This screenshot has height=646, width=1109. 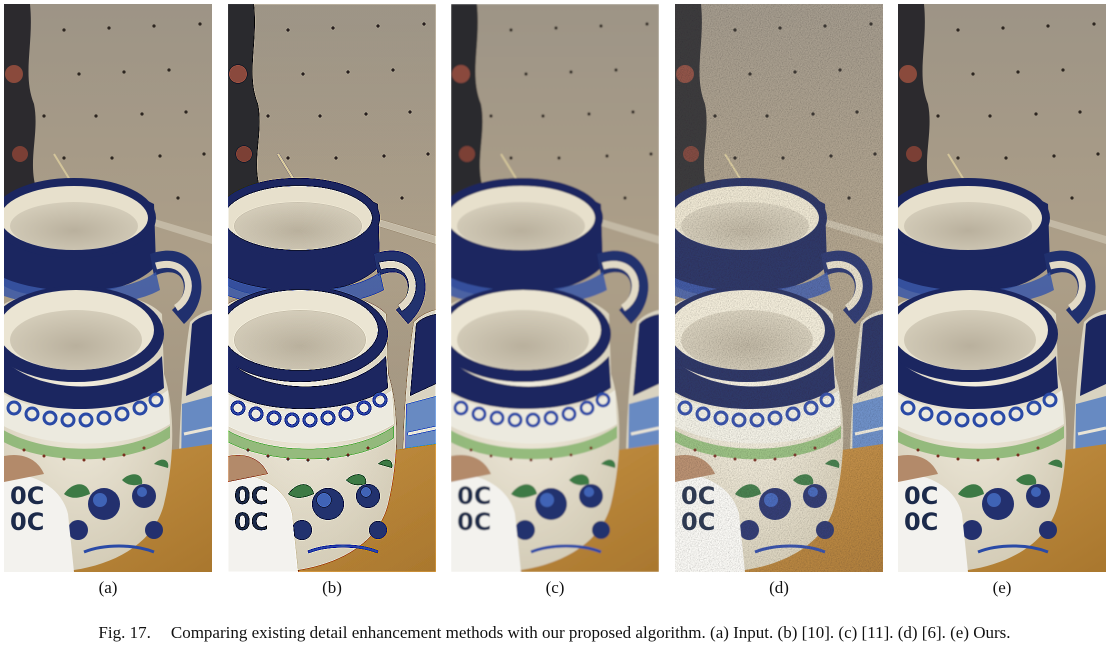 I want to click on panel-c-label: (c), so click(x=555, y=587).